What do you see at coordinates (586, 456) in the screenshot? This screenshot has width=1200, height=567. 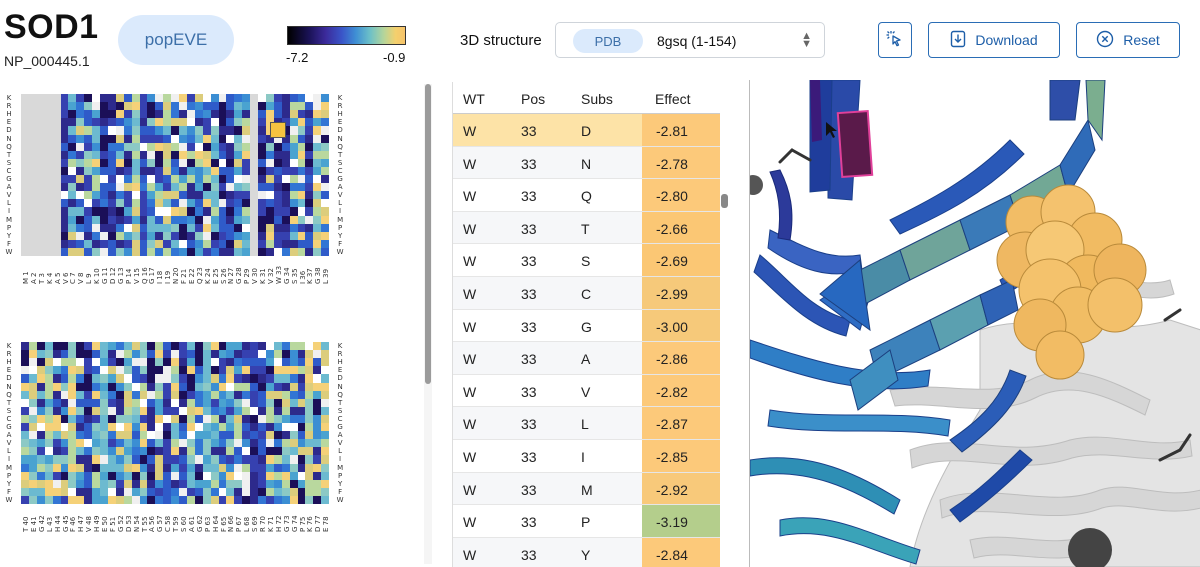 I see `table-row: W 33 I -2.85` at bounding box center [586, 456].